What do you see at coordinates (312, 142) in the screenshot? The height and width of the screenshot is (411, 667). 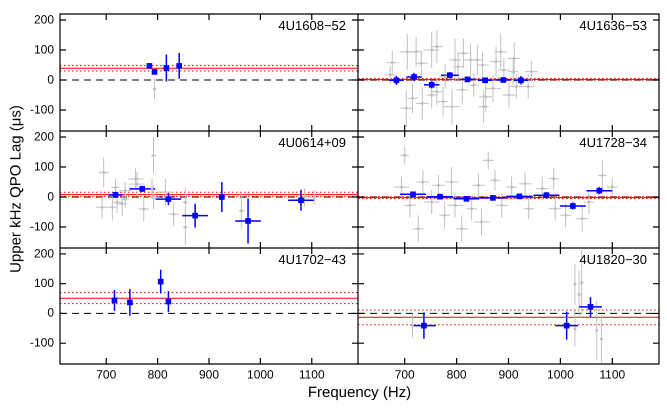 I see `chart-title: 4U0614+09` at bounding box center [312, 142].